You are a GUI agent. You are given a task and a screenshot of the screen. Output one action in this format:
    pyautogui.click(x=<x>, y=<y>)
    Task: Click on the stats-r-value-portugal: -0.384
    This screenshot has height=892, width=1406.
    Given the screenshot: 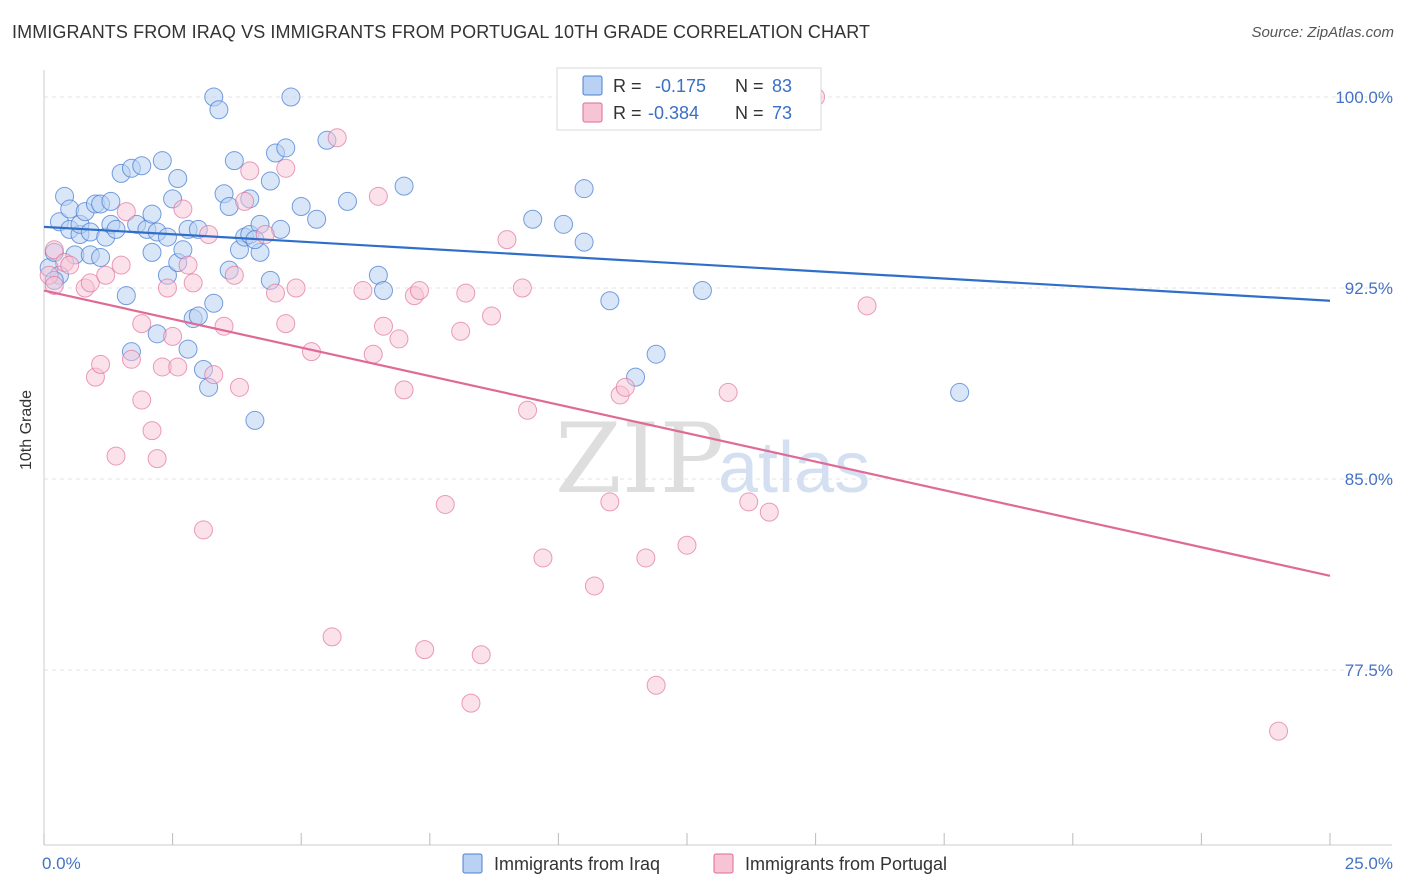 What is the action you would take?
    pyautogui.click(x=673, y=113)
    